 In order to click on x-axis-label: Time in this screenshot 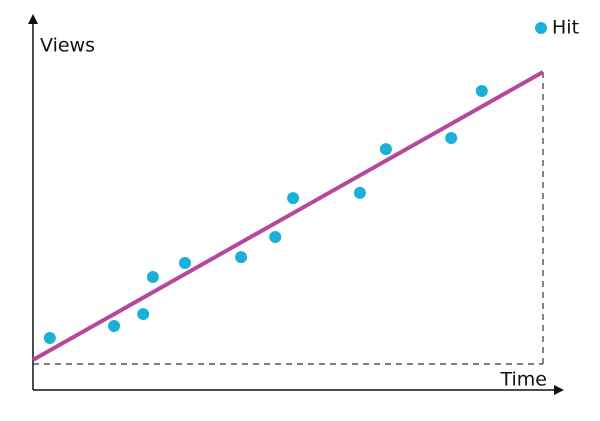, I will do `click(524, 380)`.